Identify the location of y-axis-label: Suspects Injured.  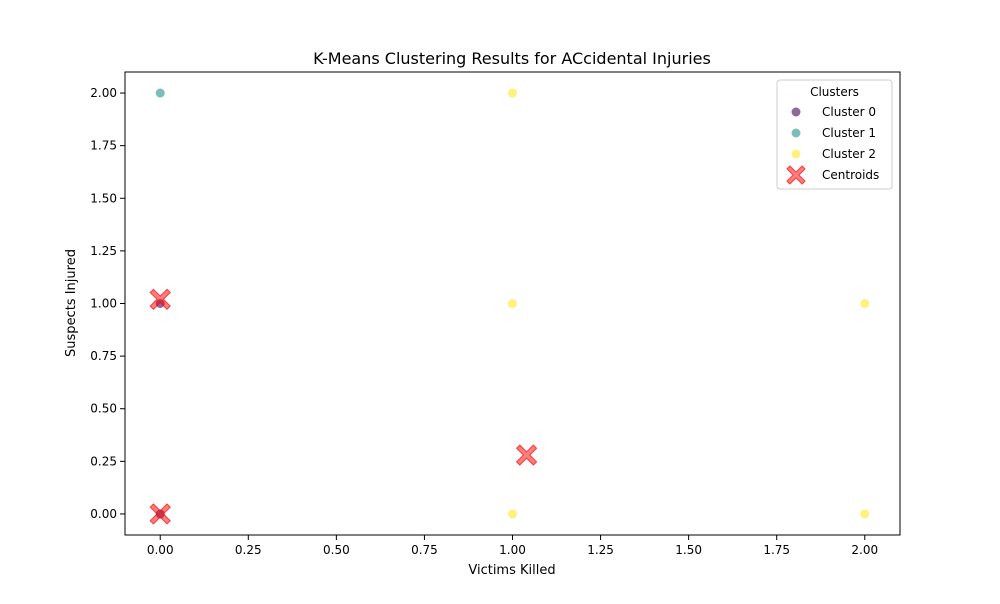
(71, 303).